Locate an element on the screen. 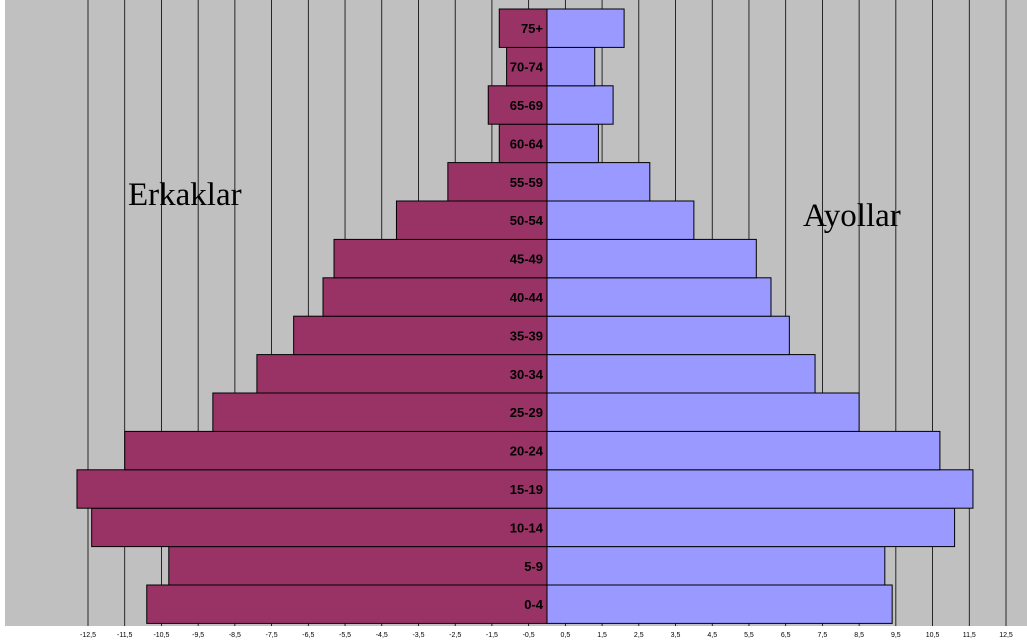  age-label-65-69: 65-69 is located at coordinates (526, 105).